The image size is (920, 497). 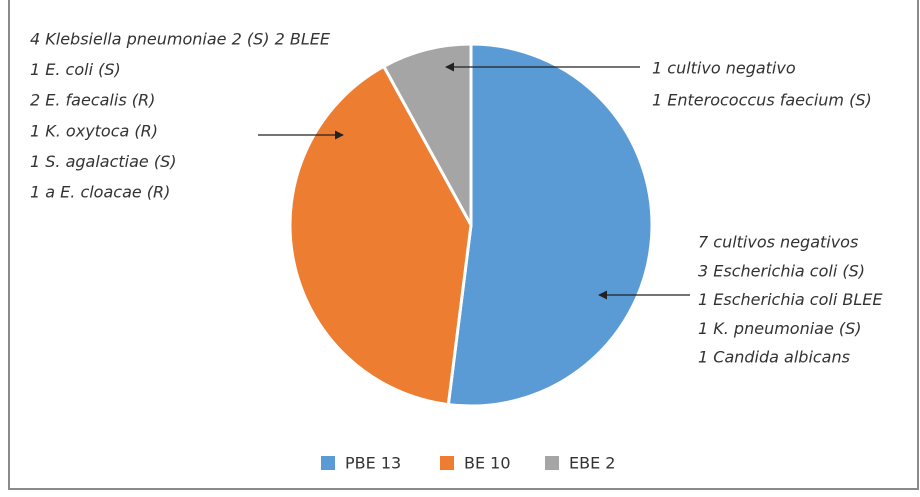 I want to click on annotation-line: 1 S. agalactiae (S), so click(x=103, y=161).